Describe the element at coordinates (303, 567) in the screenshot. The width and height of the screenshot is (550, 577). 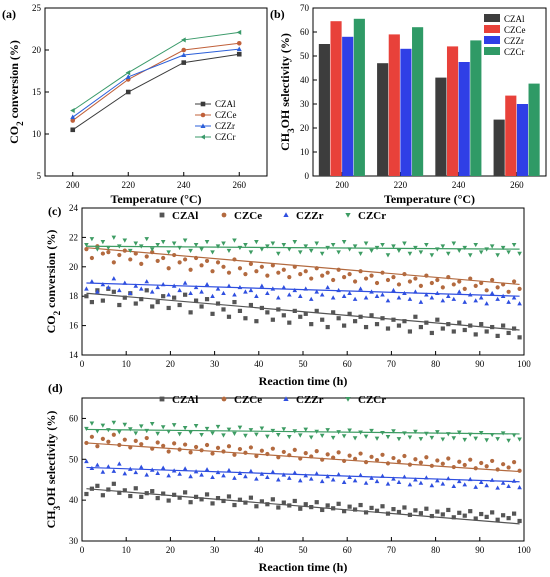
I see `x-axis-title: Reaction time (h)` at that location.